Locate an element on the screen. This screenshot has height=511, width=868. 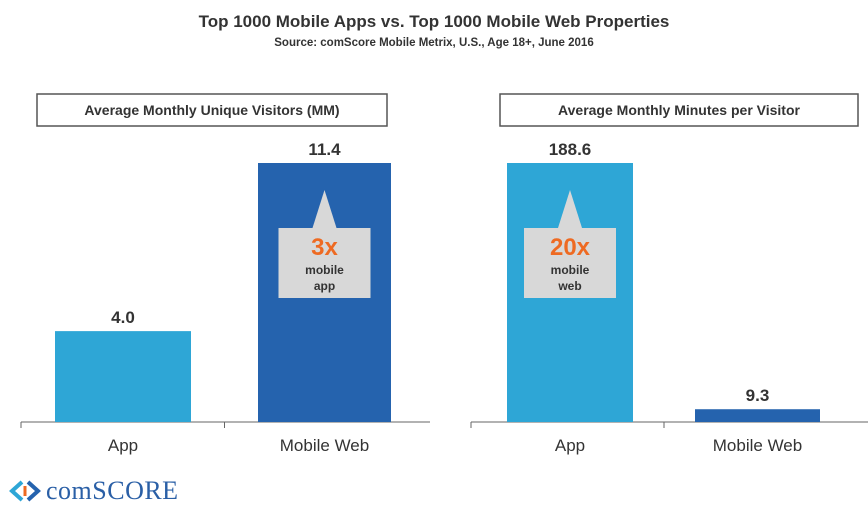
panel-2-title: Average Monthly Minutes per Visitor is located at coordinates (679, 110).